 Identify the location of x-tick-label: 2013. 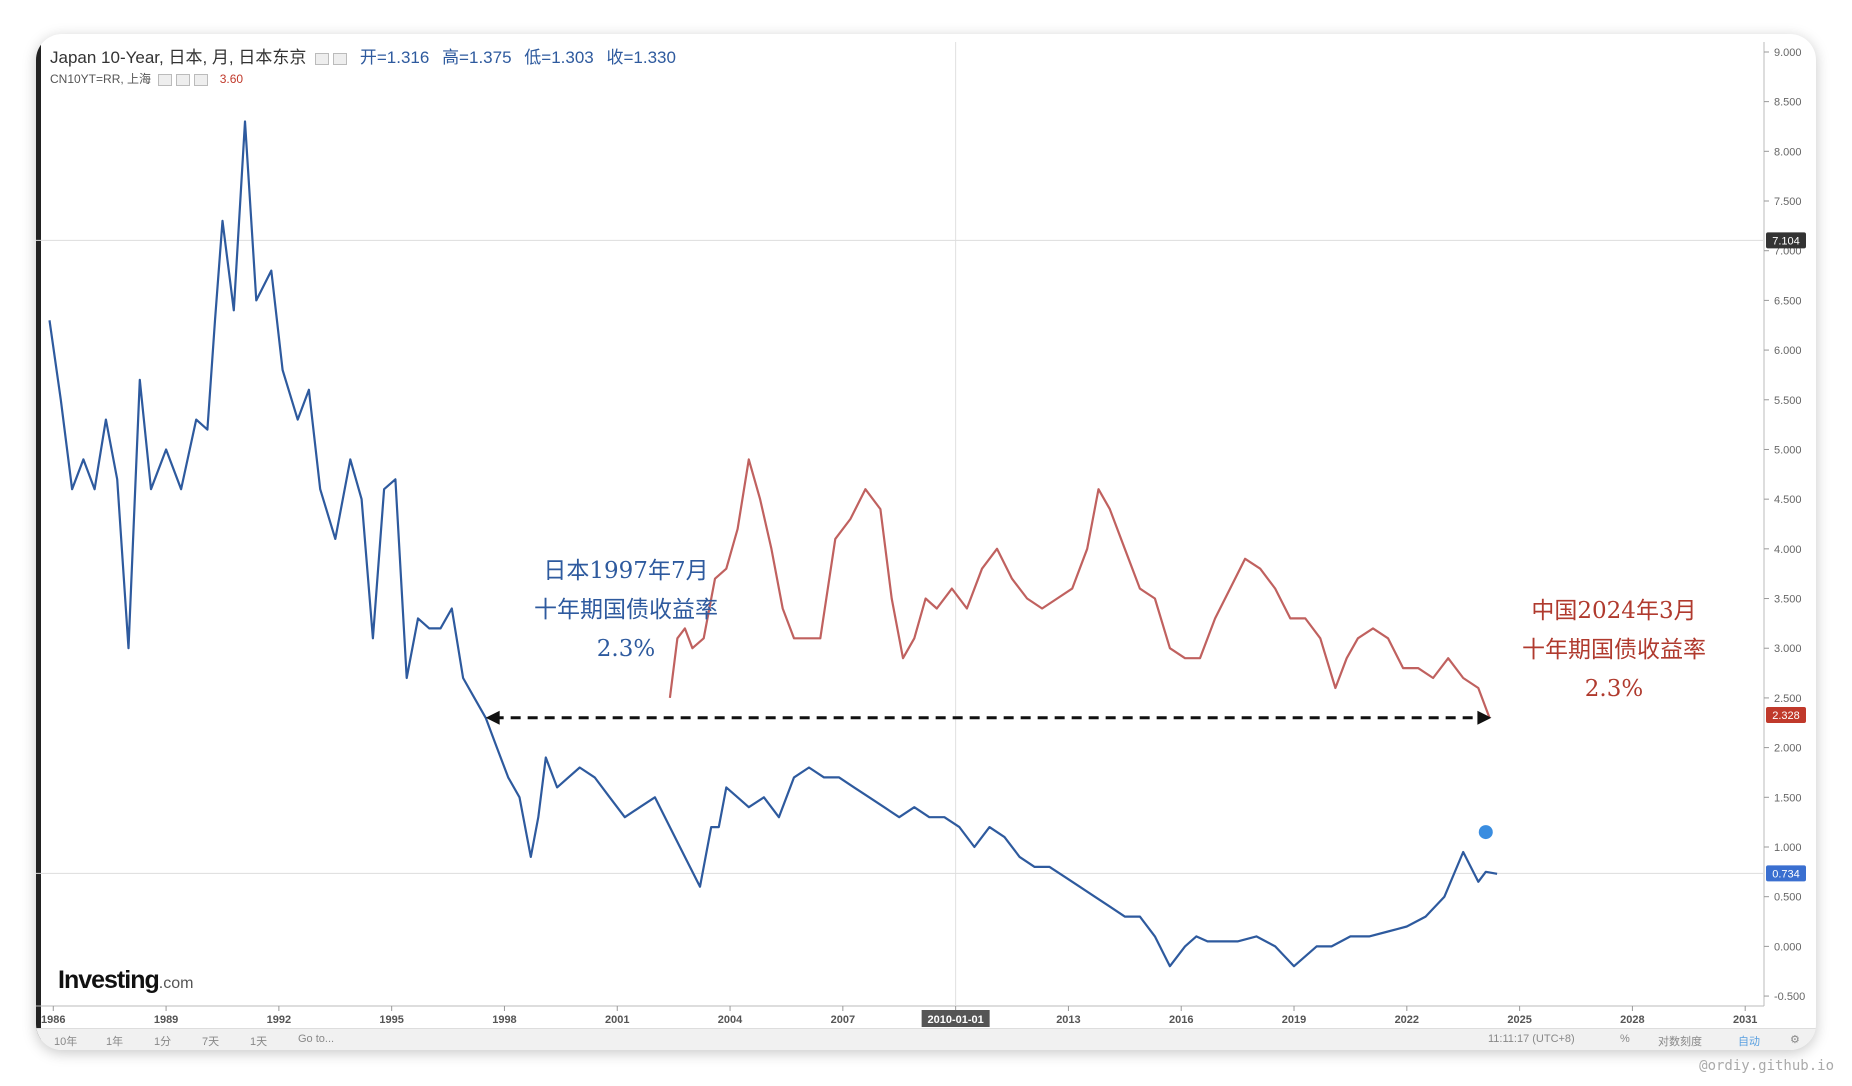
(1068, 1020).